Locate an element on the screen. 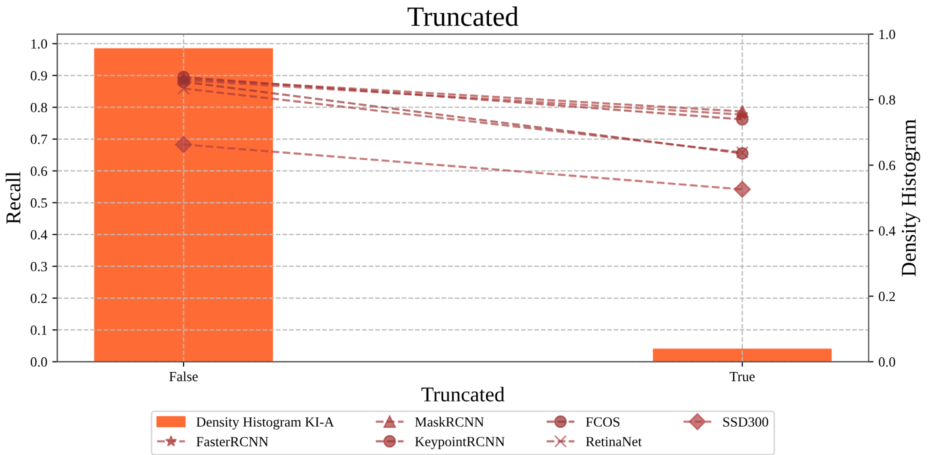  y2-tick-label: 0.6 is located at coordinates (887, 165).